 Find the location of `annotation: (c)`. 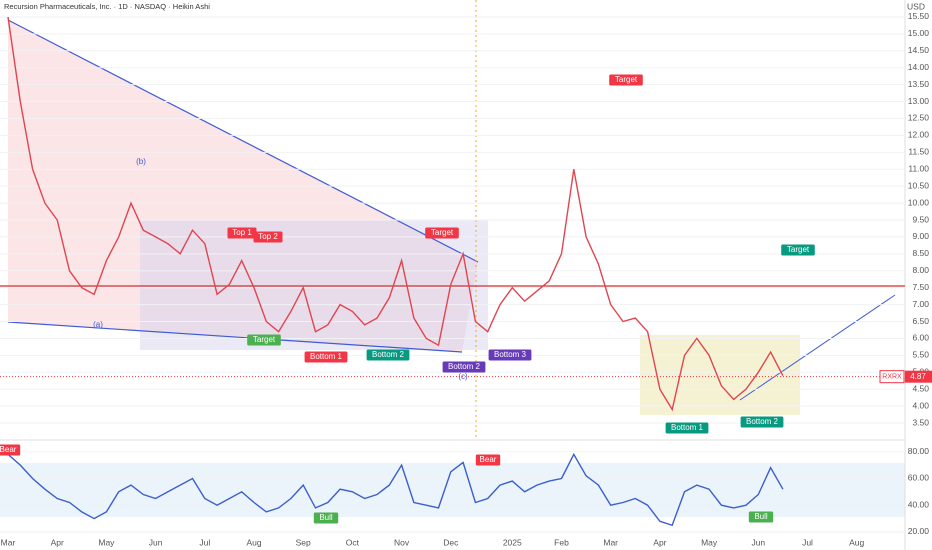

annotation: (c) is located at coordinates (463, 376).